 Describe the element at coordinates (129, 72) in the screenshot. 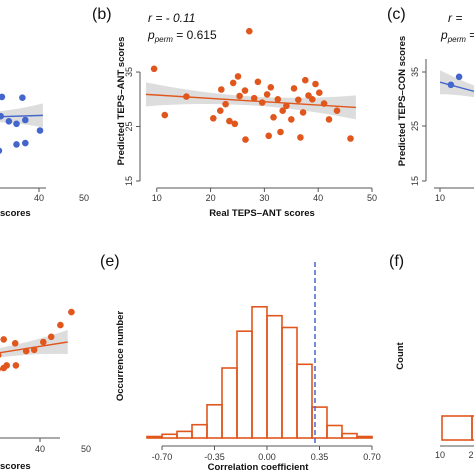

I see `panel-b-tick-label-y-35: 35` at that location.